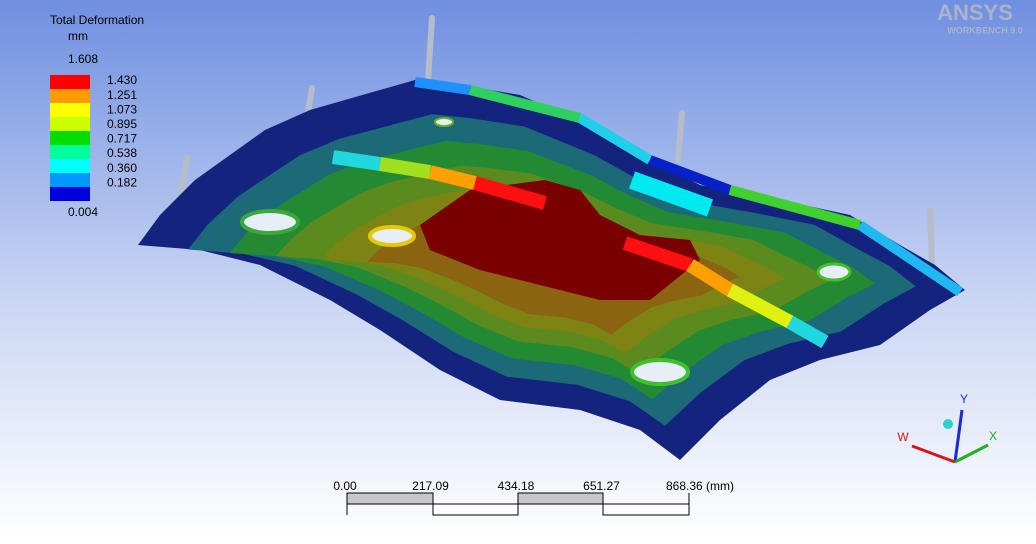 This screenshot has width=1036, height=544. I want to click on triad-ball, so click(948, 424).